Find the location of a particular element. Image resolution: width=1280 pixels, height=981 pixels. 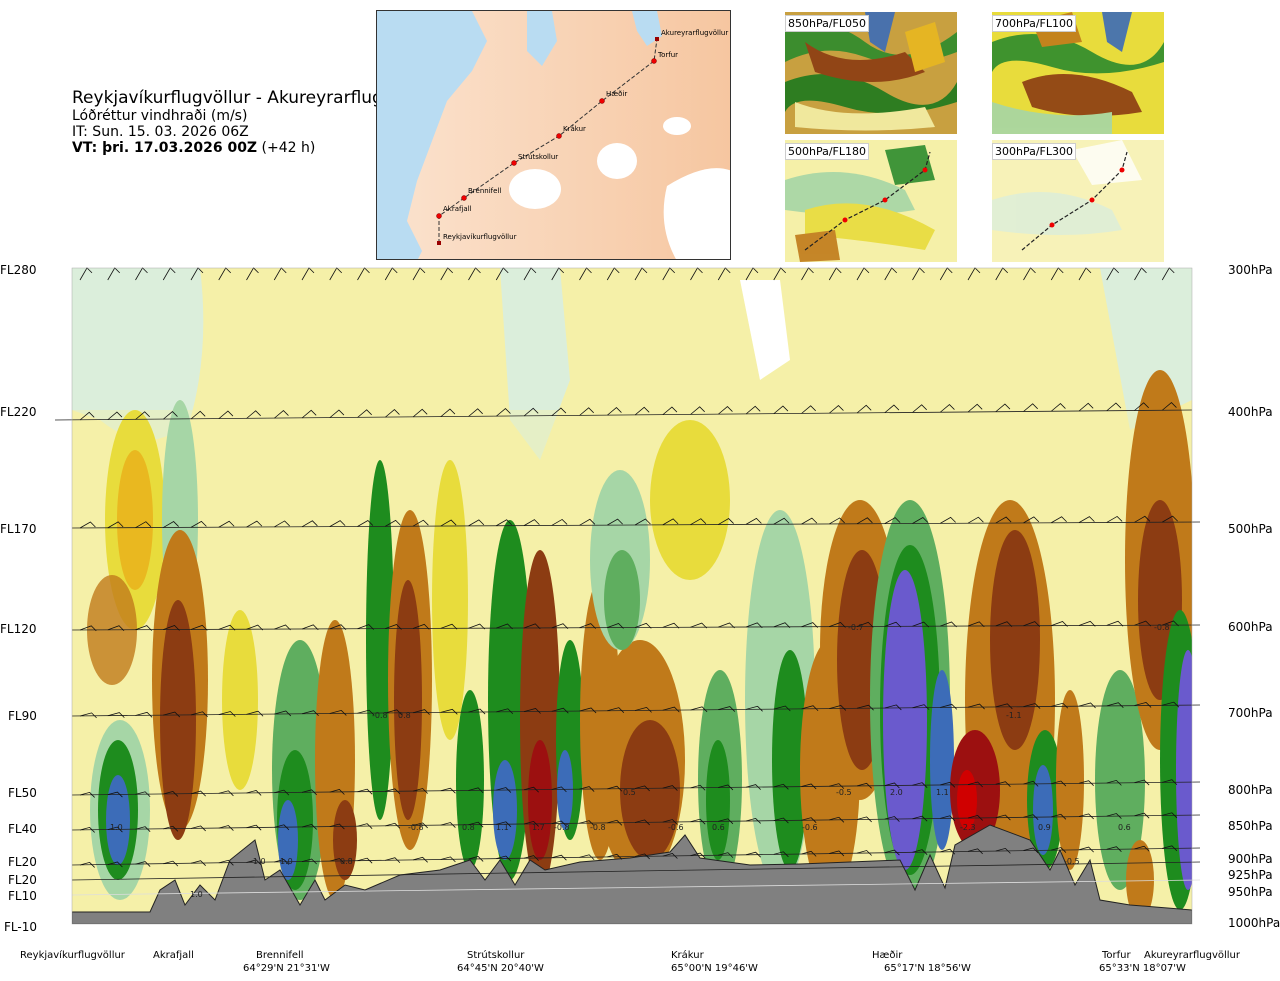

fl-label: FL170 is located at coordinates (18, 529).